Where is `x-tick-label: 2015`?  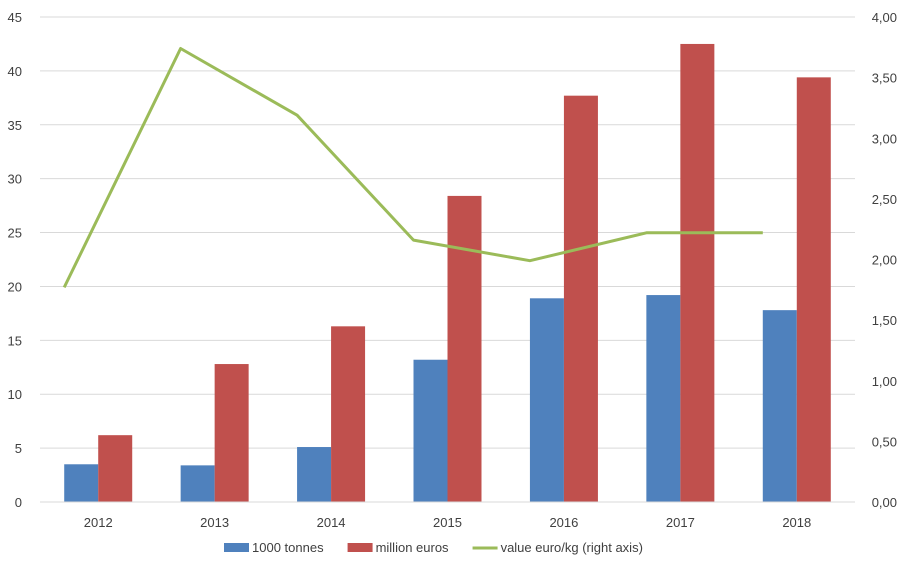
x-tick-label: 2015 is located at coordinates (447, 522).